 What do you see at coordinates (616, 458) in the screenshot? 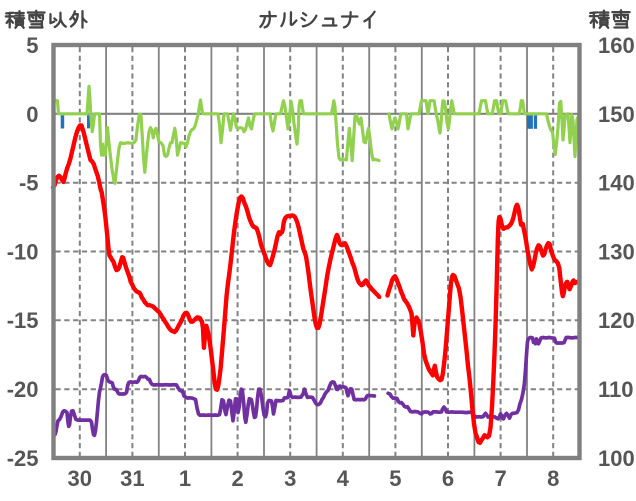
I see `svg-text: 100` at bounding box center [616, 458].